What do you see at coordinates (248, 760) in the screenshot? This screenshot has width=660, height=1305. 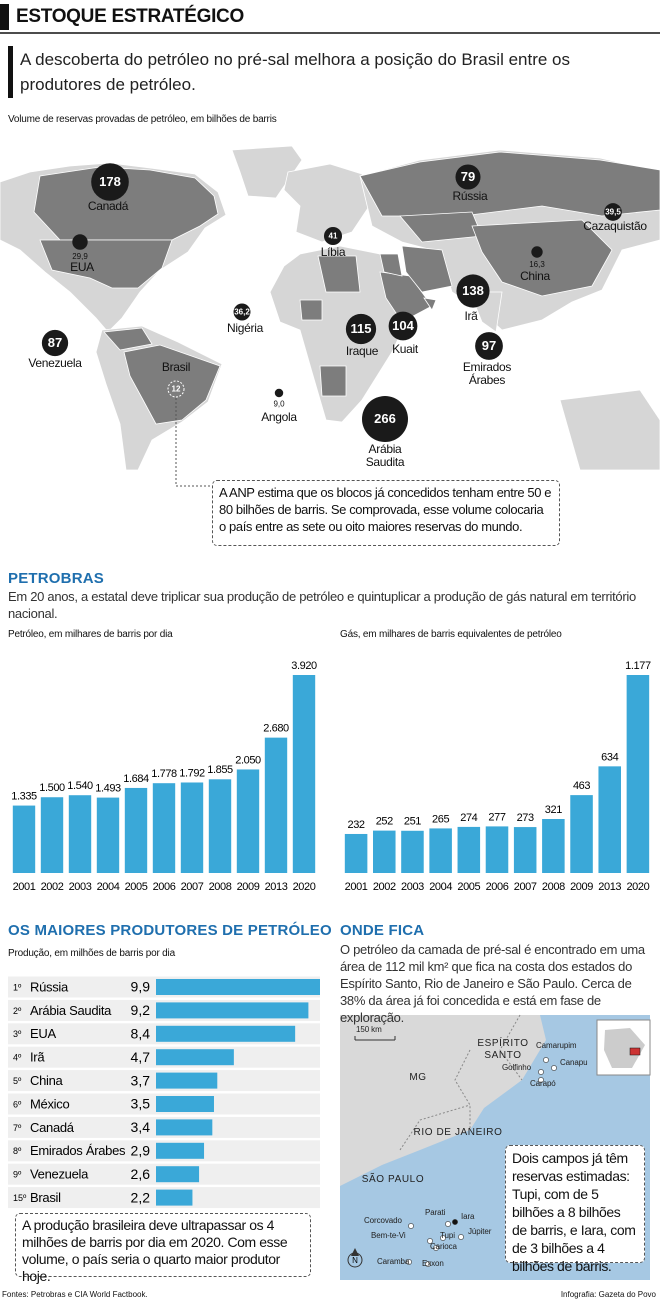 I see `bar-value-label: 2.050` at bounding box center [248, 760].